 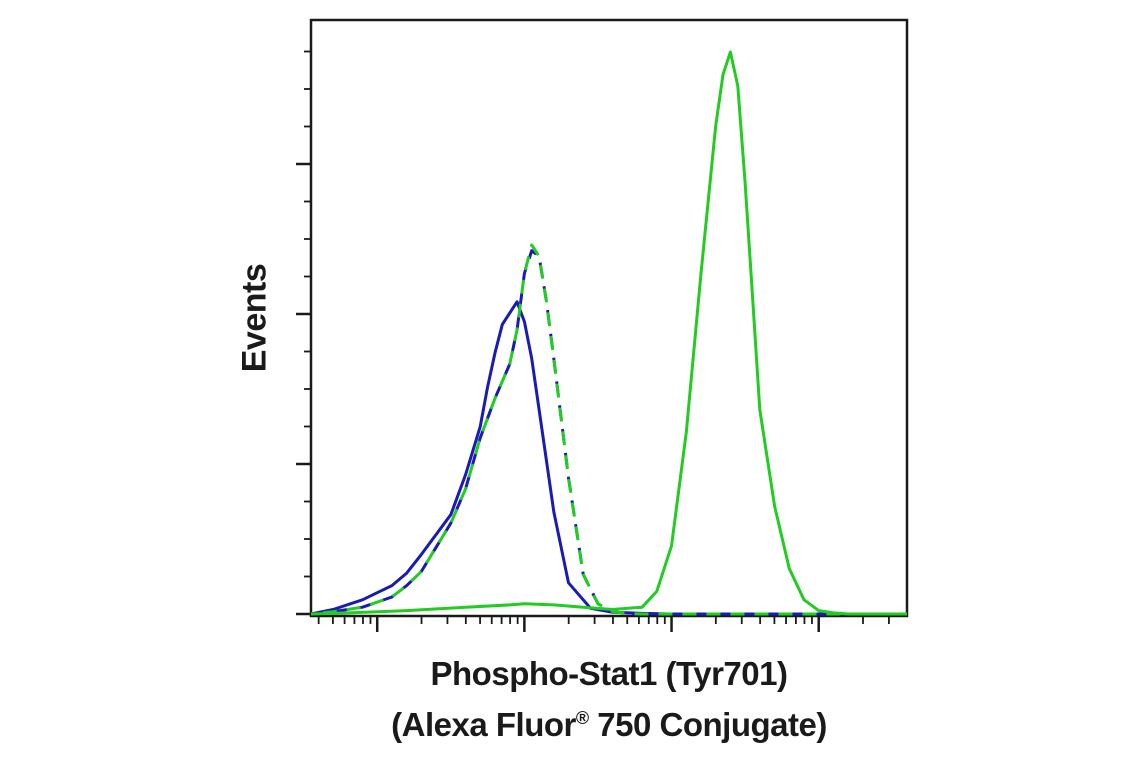 I want to click on x-axis-label-line2: (Alexa Fluor® 750 Conjugate), so click(x=609, y=721).